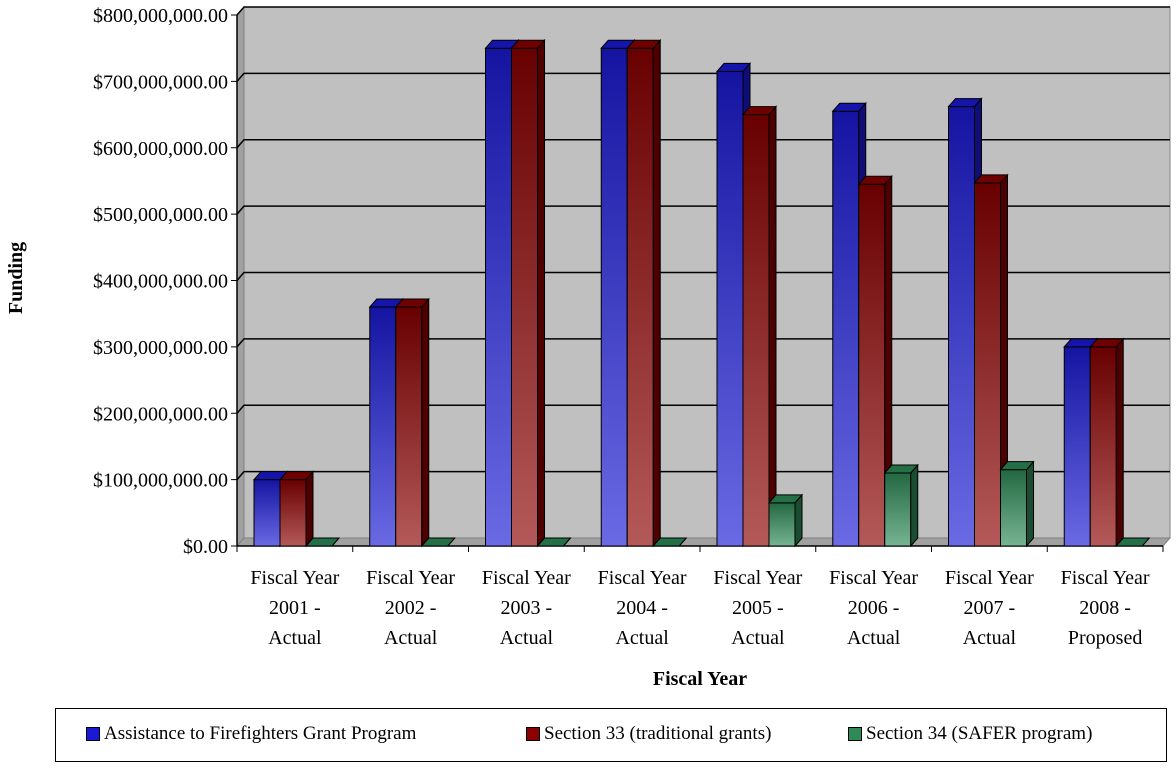 The width and height of the screenshot is (1176, 774). What do you see at coordinates (642, 608) in the screenshot?
I see `x-tick-label: Fiscal Year 2004 -Actual` at bounding box center [642, 608].